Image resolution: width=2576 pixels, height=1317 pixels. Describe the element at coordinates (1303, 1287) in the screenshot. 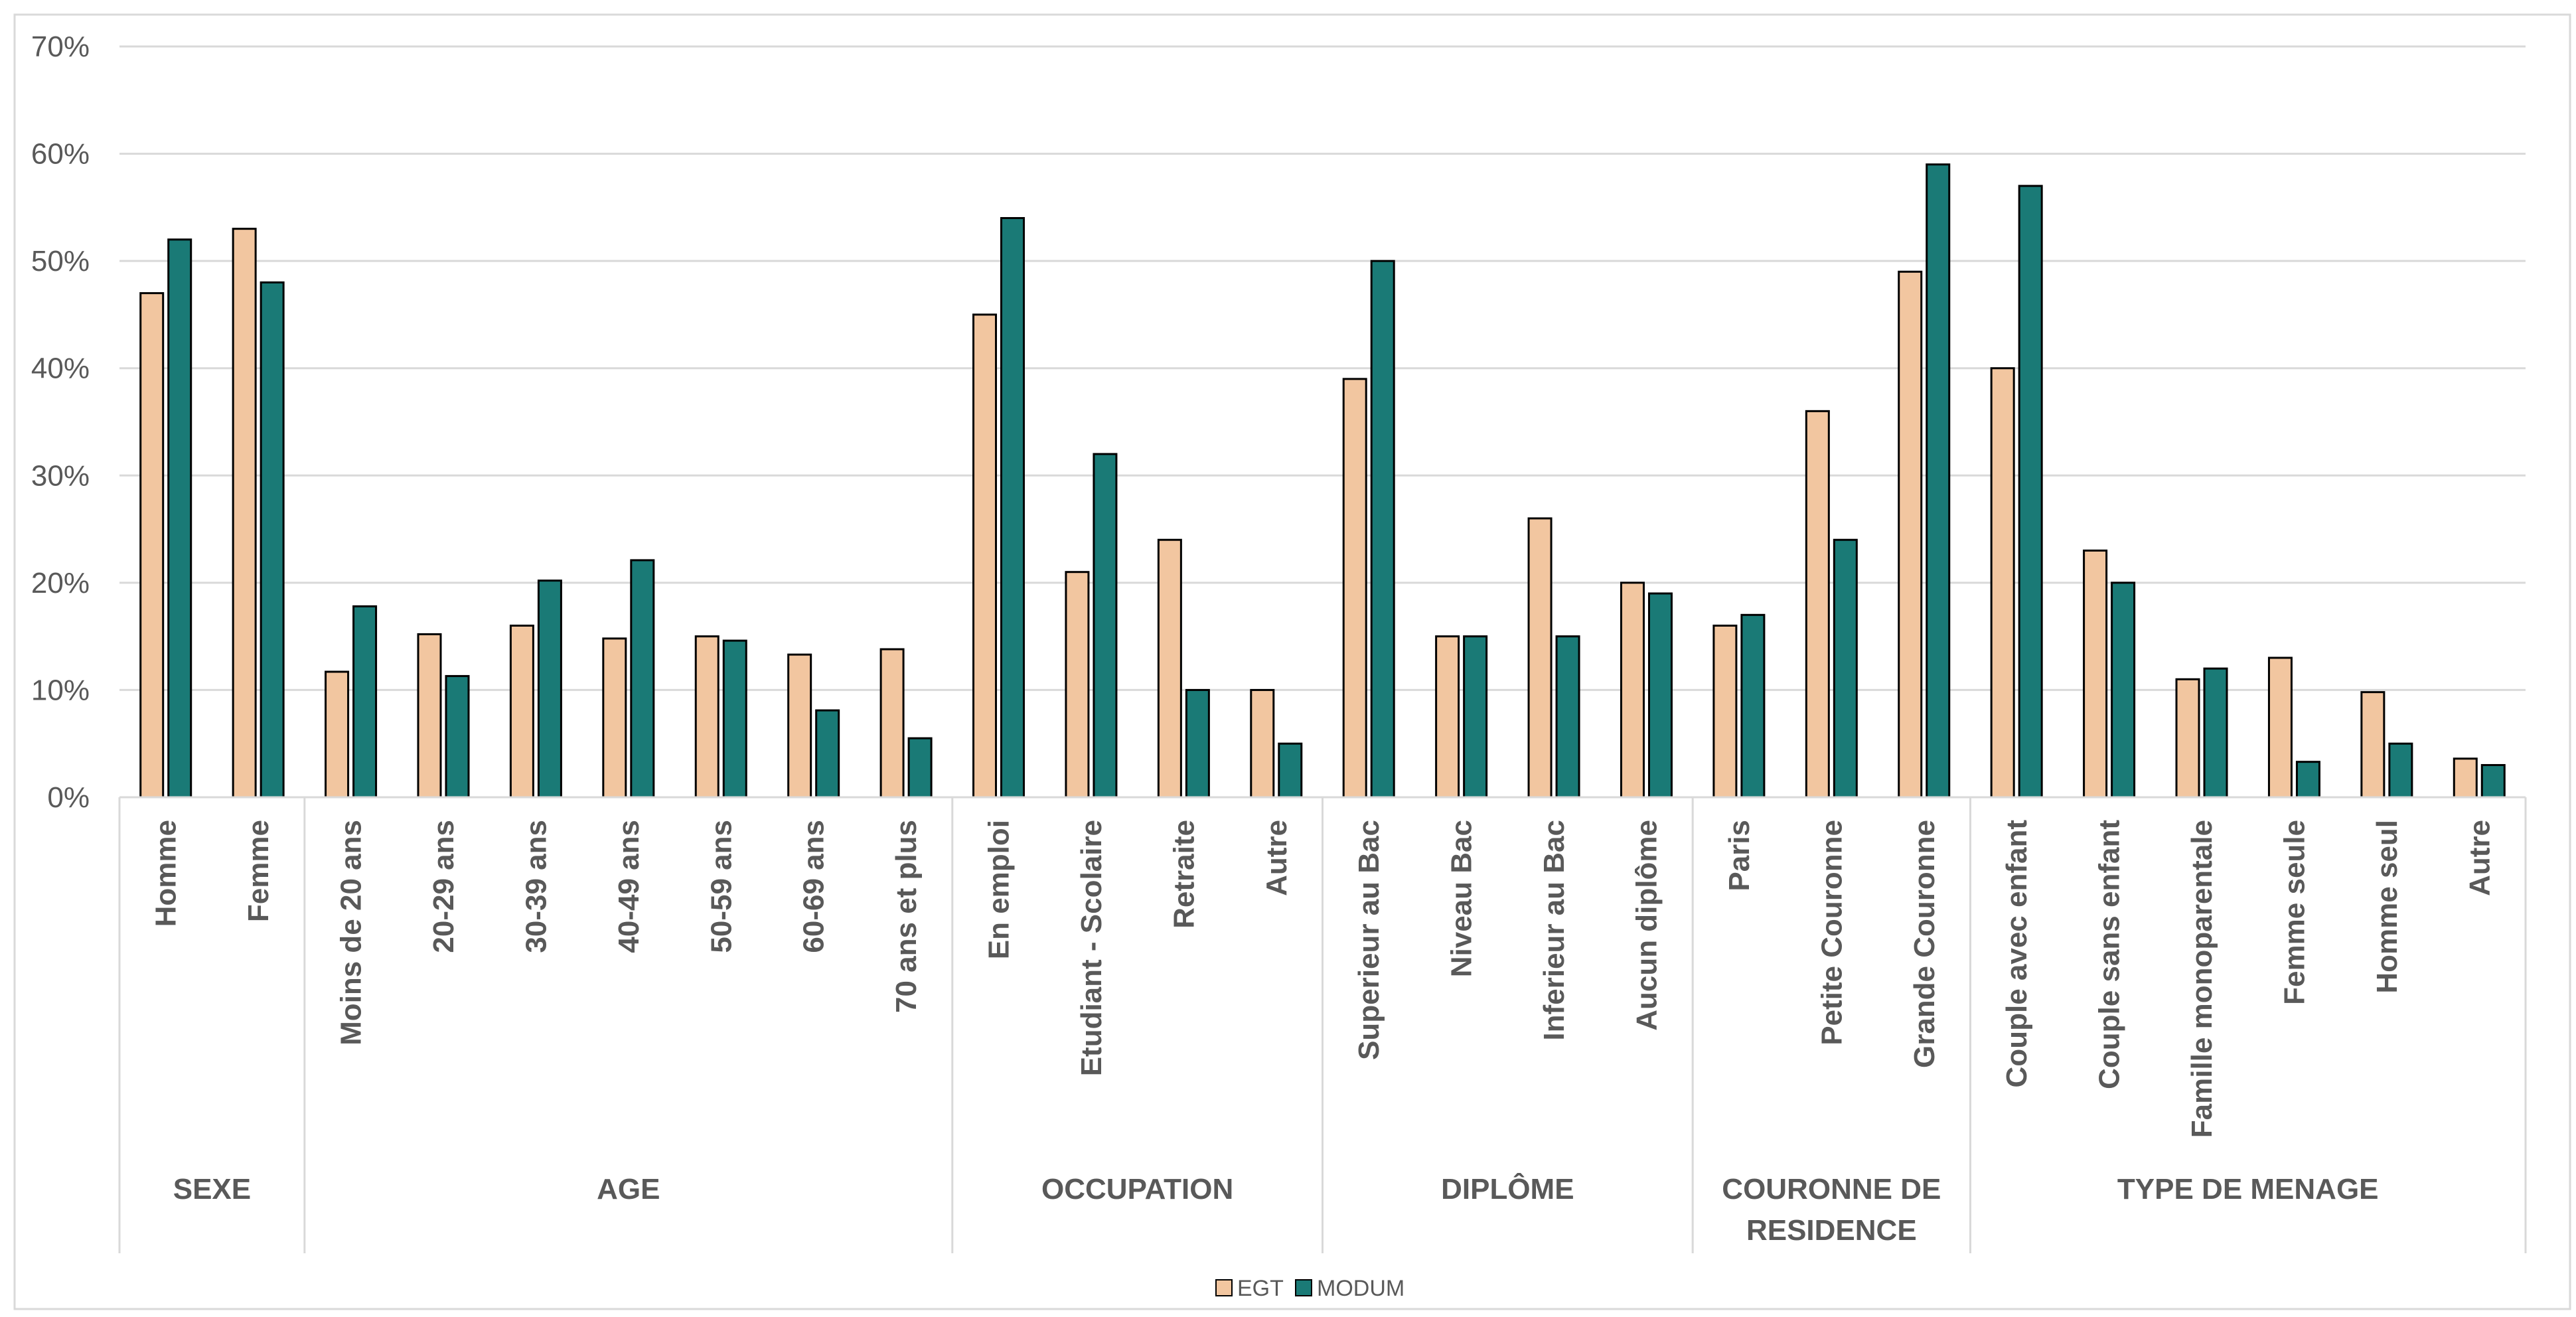

I see `legend-swatch-modum` at that location.